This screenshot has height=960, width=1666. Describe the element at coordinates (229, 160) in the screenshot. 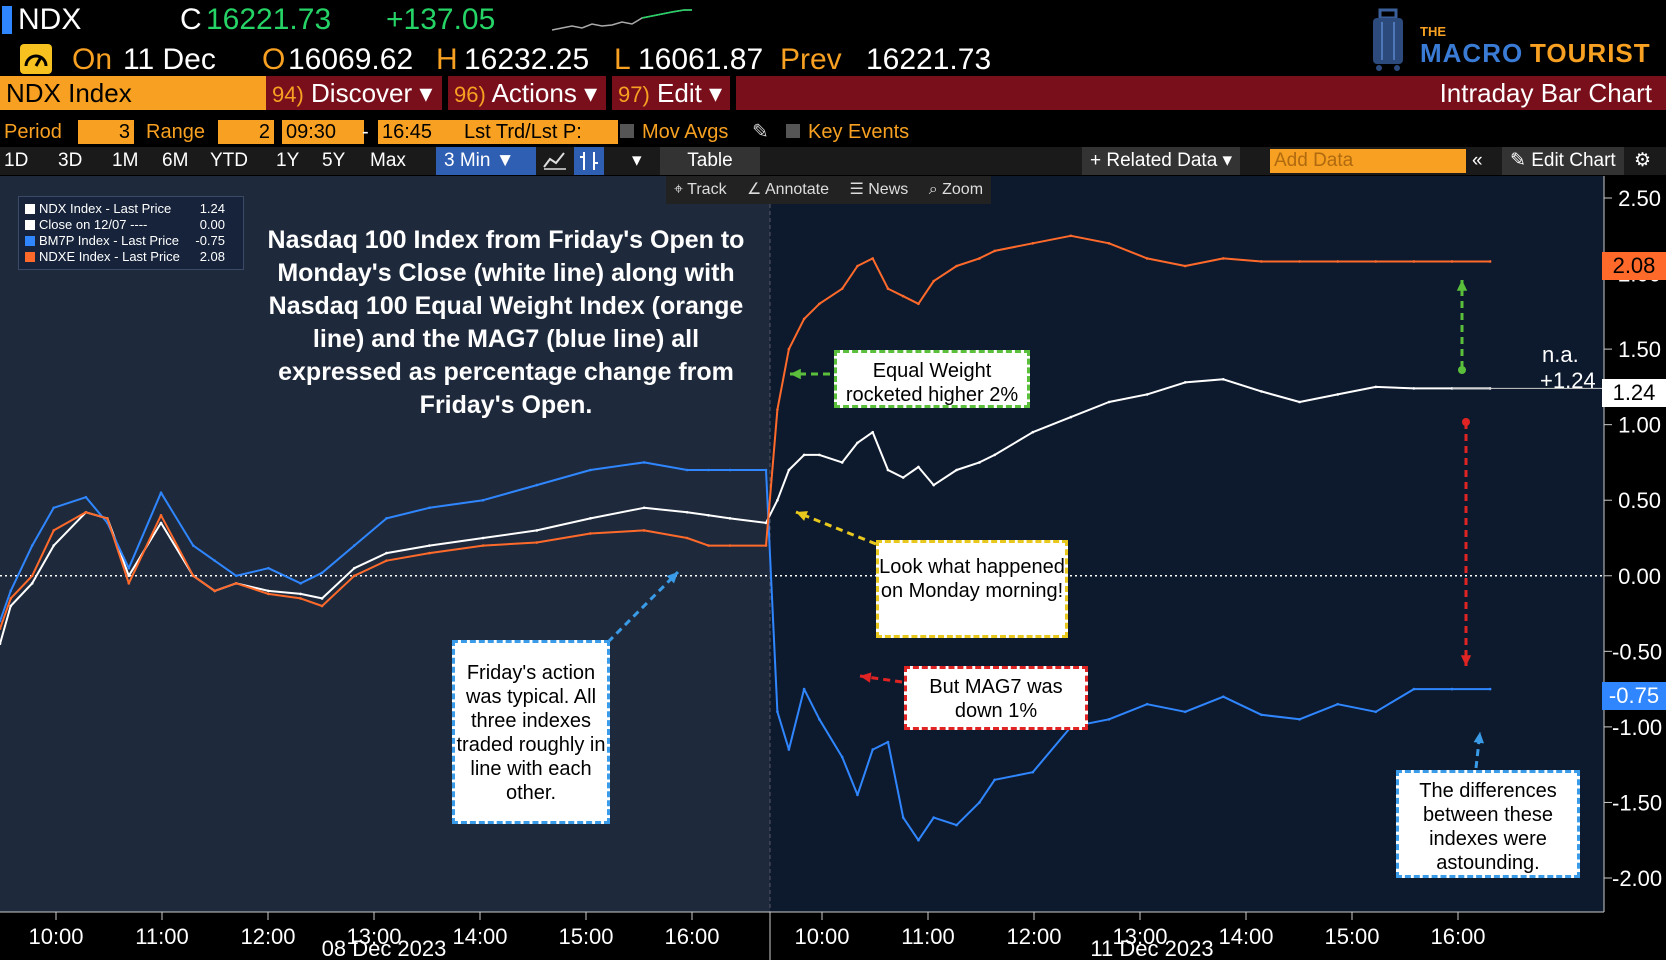

I see `range-button-ytd: YTD` at that location.